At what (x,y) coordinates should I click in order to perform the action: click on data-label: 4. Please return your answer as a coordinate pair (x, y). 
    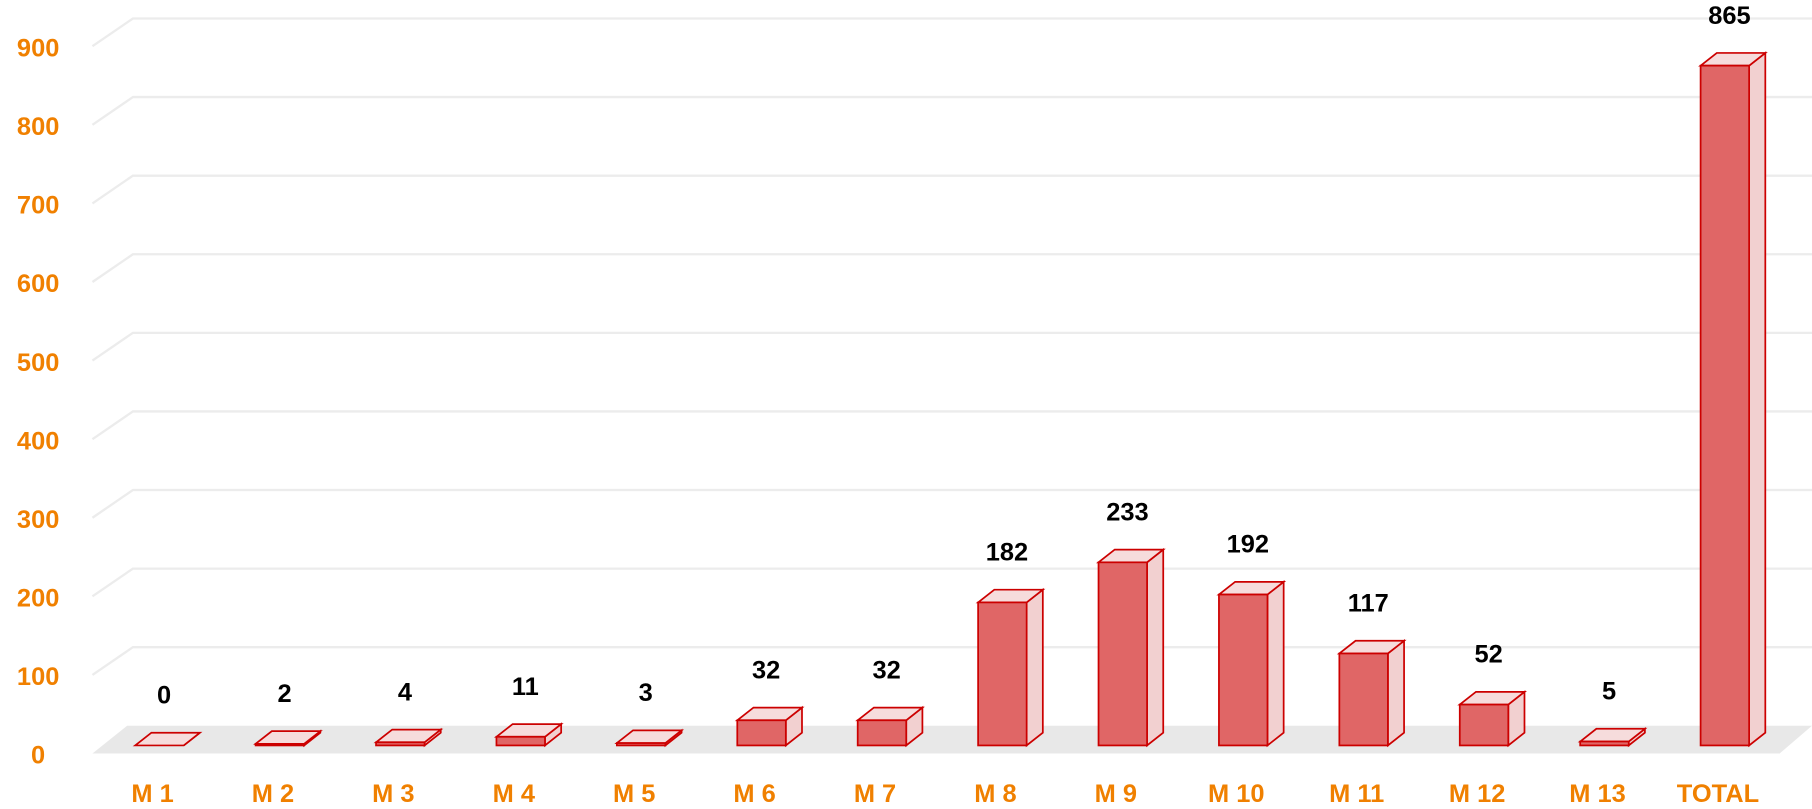
    Looking at the image, I should click on (405, 692).